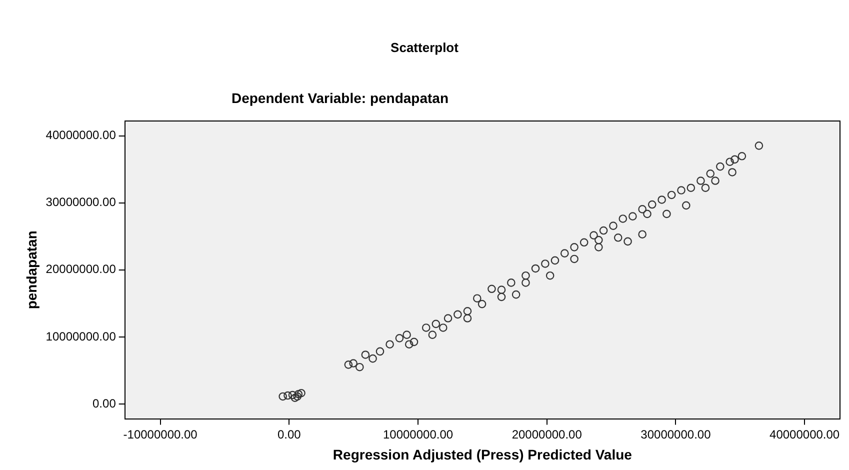 The image size is (849, 470). Describe the element at coordinates (81, 202) in the screenshot. I see `y-tick-label: 30000000.00` at that location.